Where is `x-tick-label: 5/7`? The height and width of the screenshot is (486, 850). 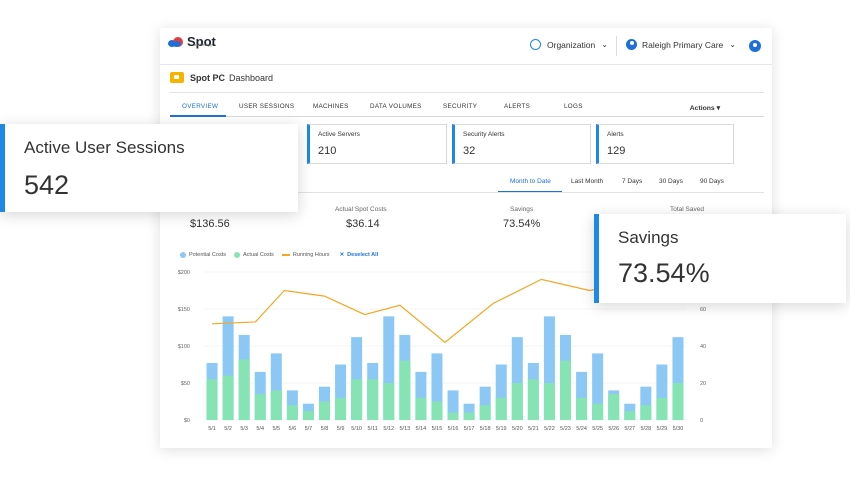 x-tick-label: 5/7 is located at coordinates (309, 429).